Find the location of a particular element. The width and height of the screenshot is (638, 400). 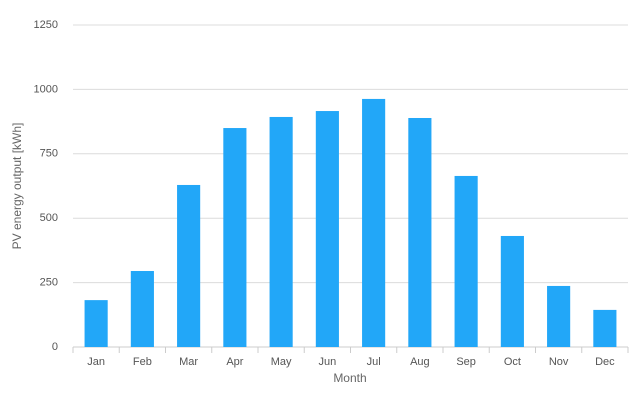

x-tick-label: Sep is located at coordinates (466, 362).